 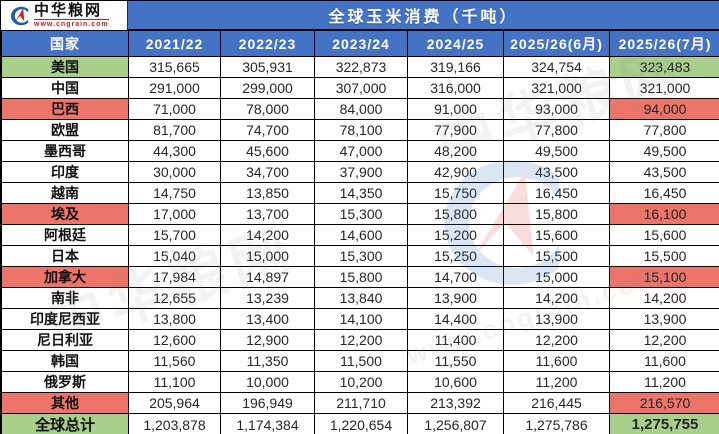 I want to click on table-row: 越南 14,750 13,850 14,350 15,750 16,450 16,450, so click(x=360, y=193).